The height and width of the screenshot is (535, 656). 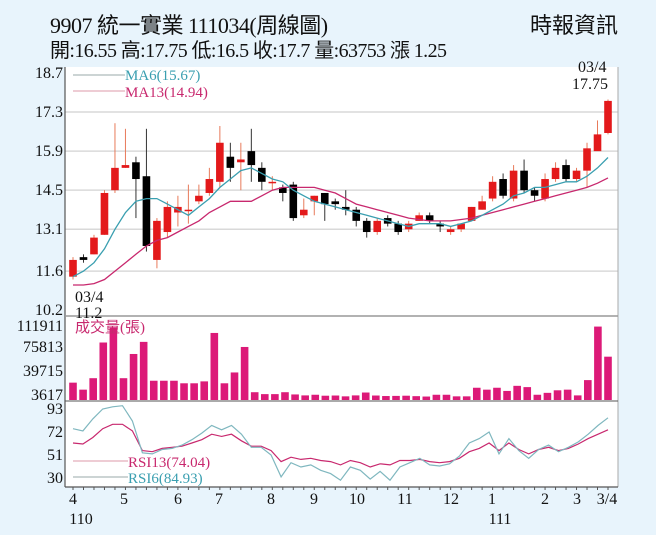 What do you see at coordinates (404, 499) in the screenshot?
I see `axis-tick-label: 11` at bounding box center [404, 499].